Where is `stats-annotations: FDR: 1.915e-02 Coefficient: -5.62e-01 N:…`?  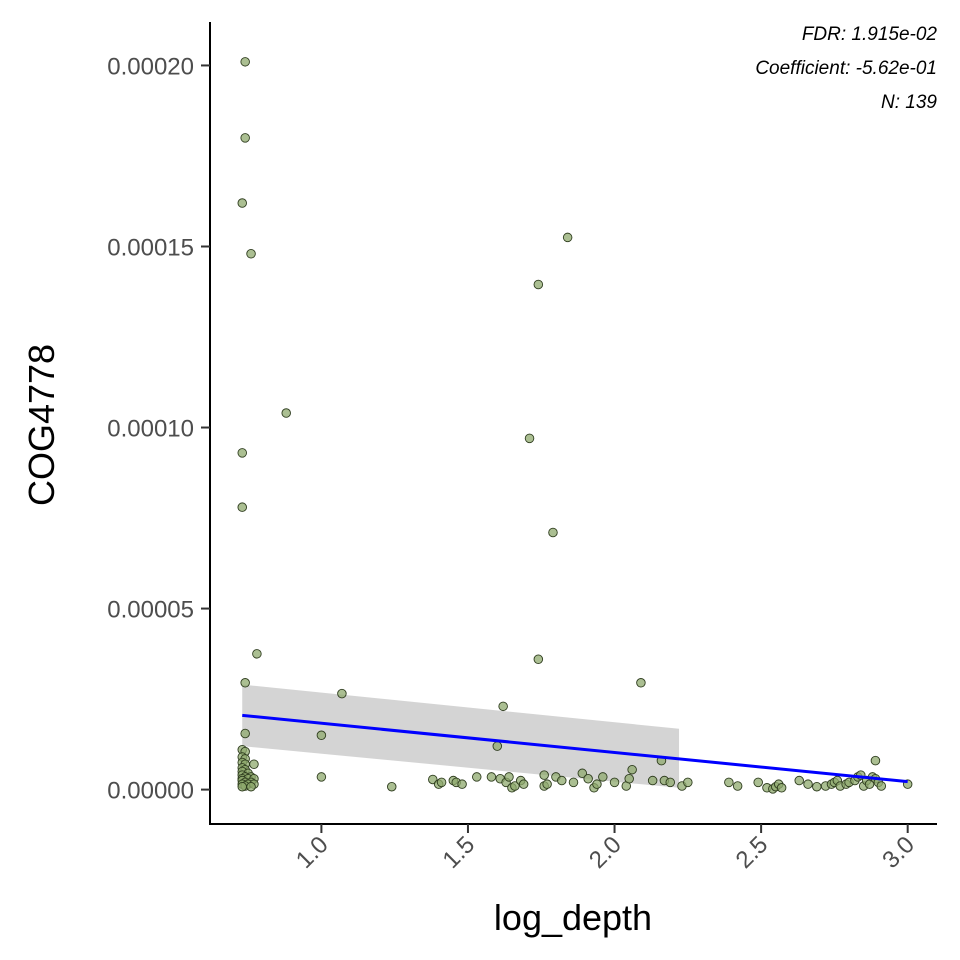
stats-annotations: FDR: 1.915e-02 Coefficient: -5.62e-01 N:… is located at coordinates (846, 68).